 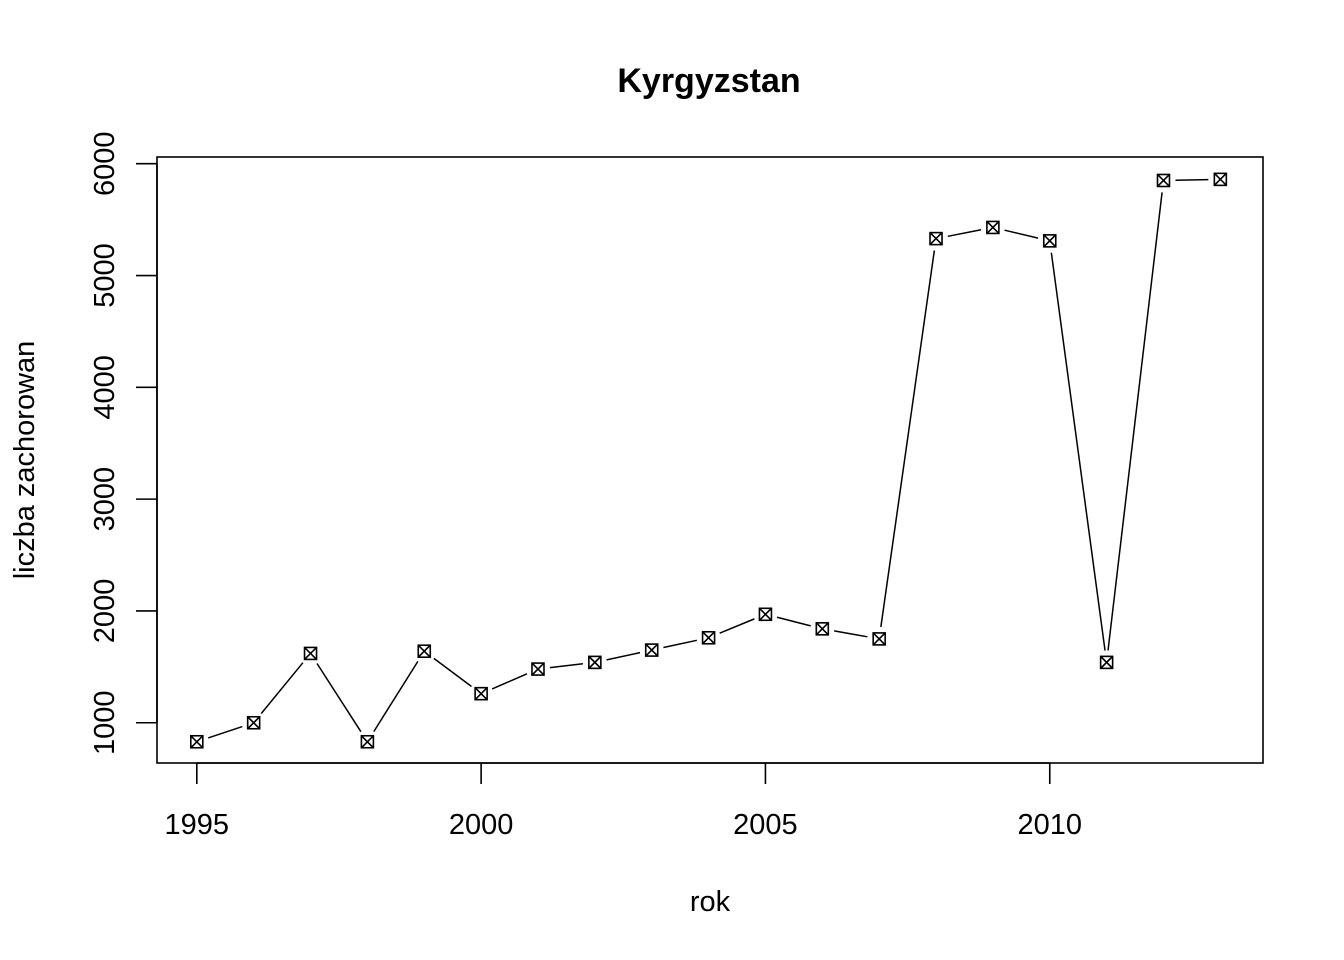 I want to click on x-tick-label: 2000, so click(x=481, y=825).